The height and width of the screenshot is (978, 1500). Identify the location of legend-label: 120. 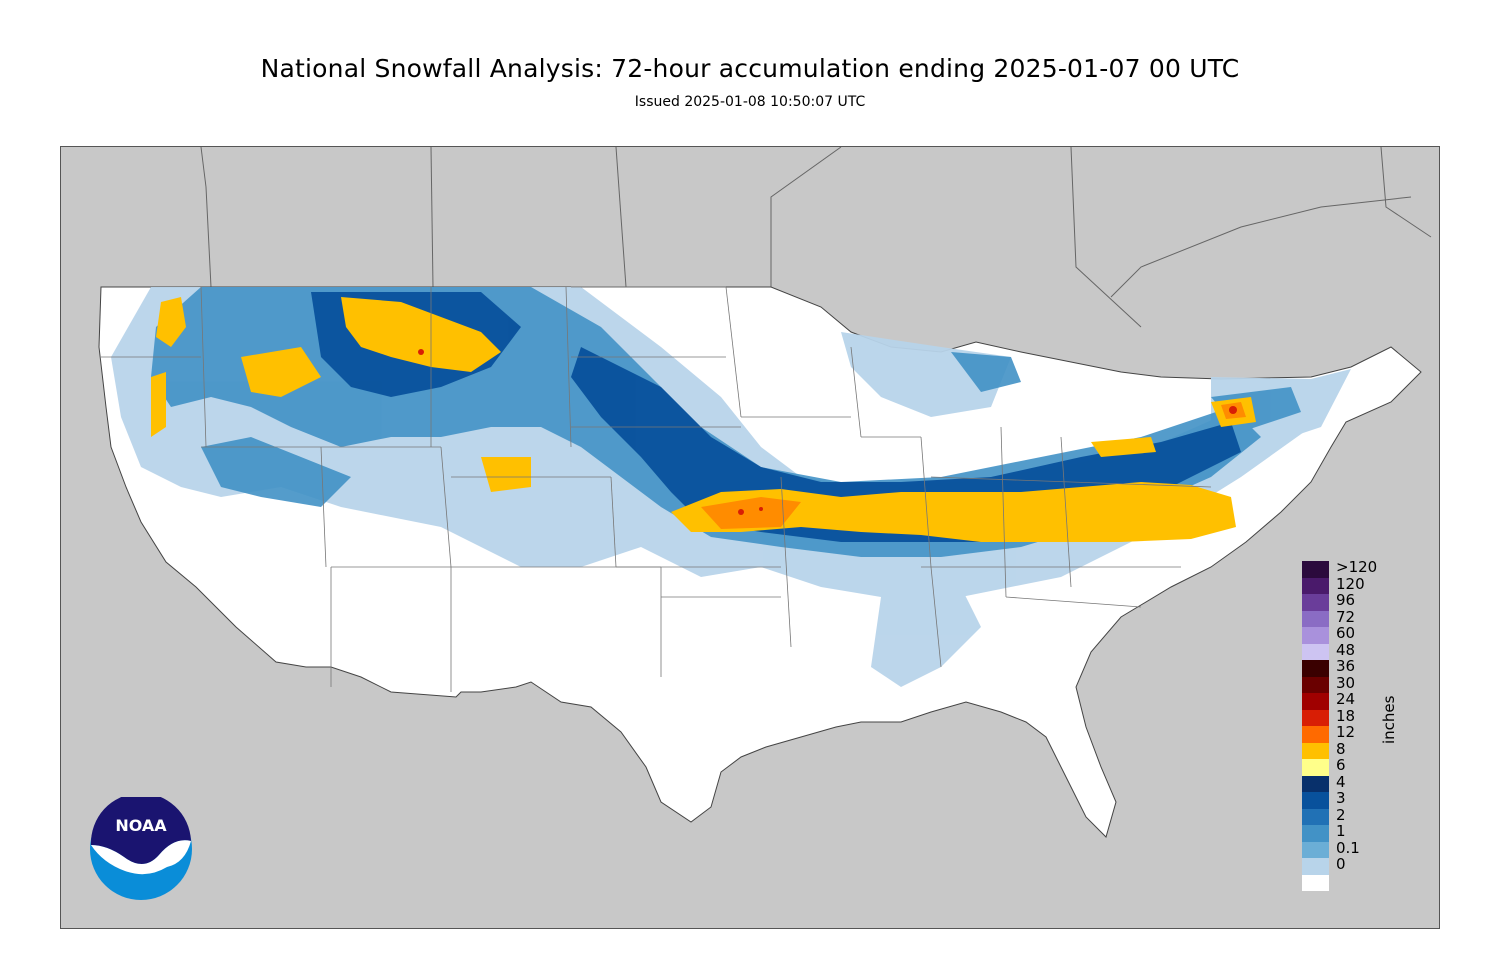
(1350, 583).